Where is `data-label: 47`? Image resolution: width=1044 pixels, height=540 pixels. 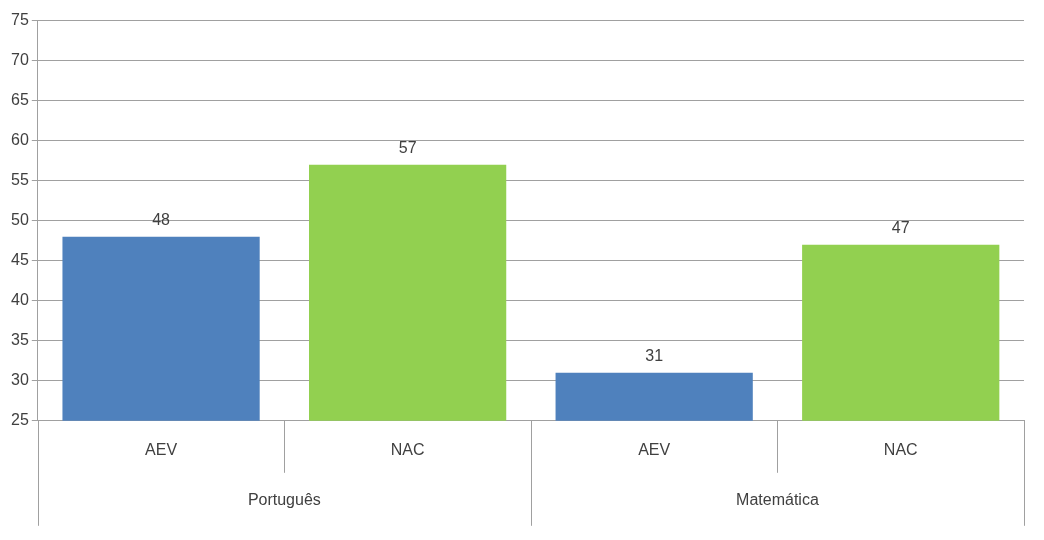 data-label: 47 is located at coordinates (900, 228).